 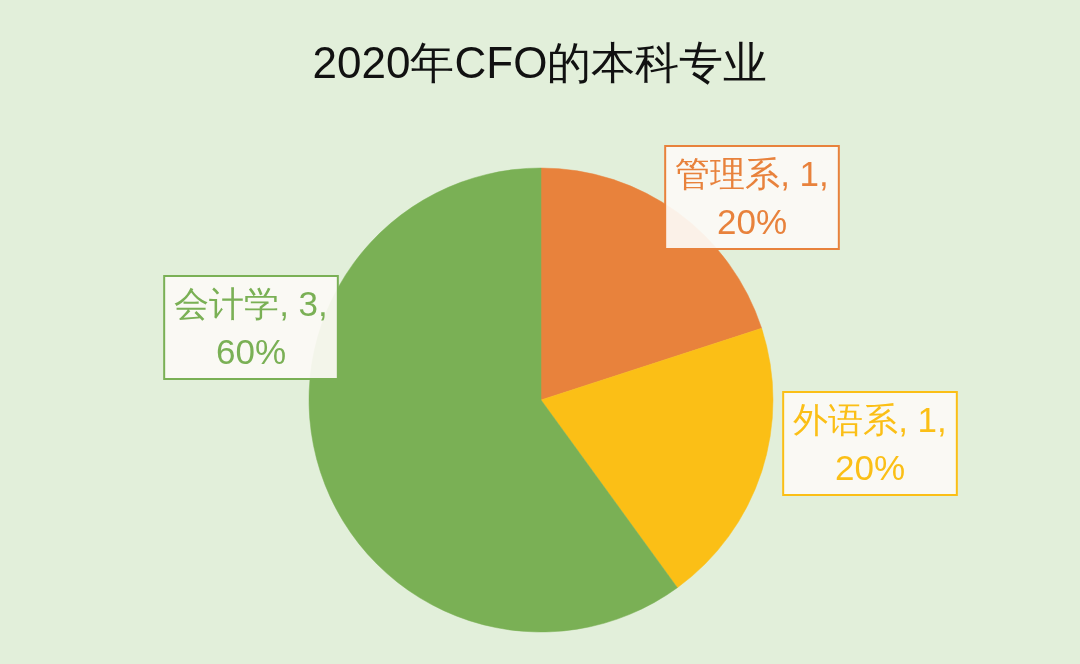 What do you see at coordinates (870, 443) in the screenshot?
I see `slice-label: 外语系, 1, 20%` at bounding box center [870, 443].